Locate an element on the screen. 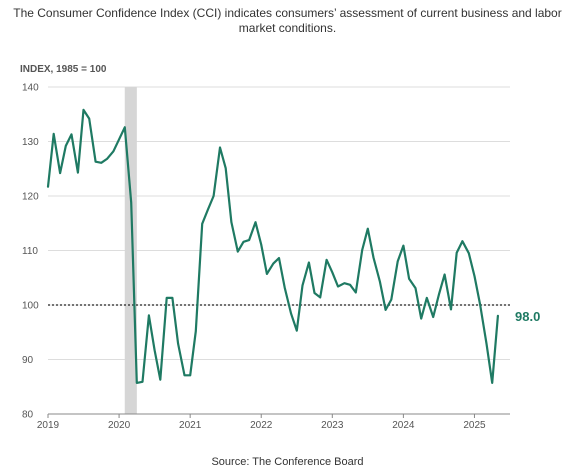  y-tick-labels: 80 90 100 110 120 130 140 is located at coordinates (30, 252).